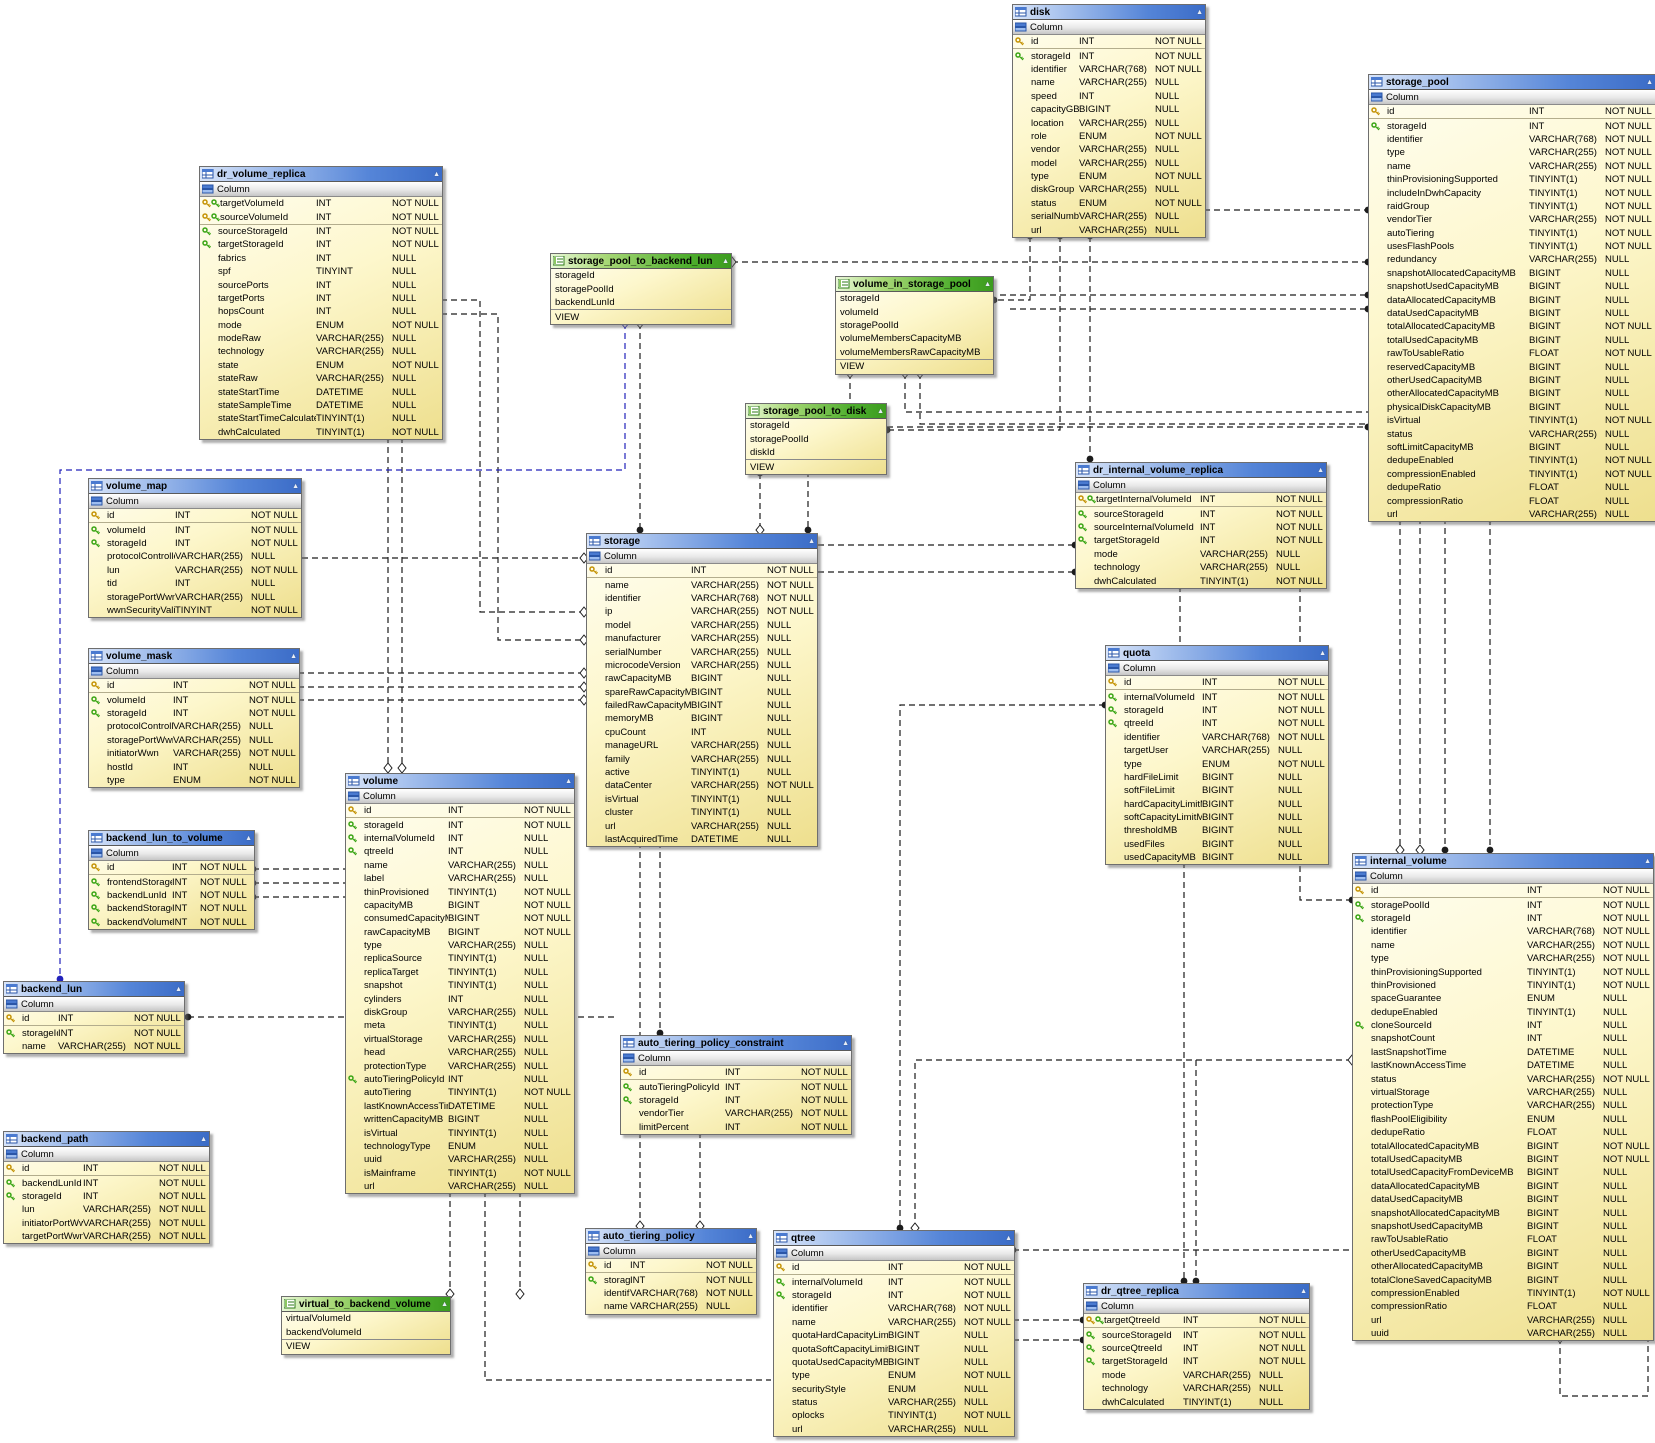  Describe the element at coordinates (1503, 1293) in the screenshot. I see `column-row: compressionEnabled TINYINT(1) NOT NULL` at that location.